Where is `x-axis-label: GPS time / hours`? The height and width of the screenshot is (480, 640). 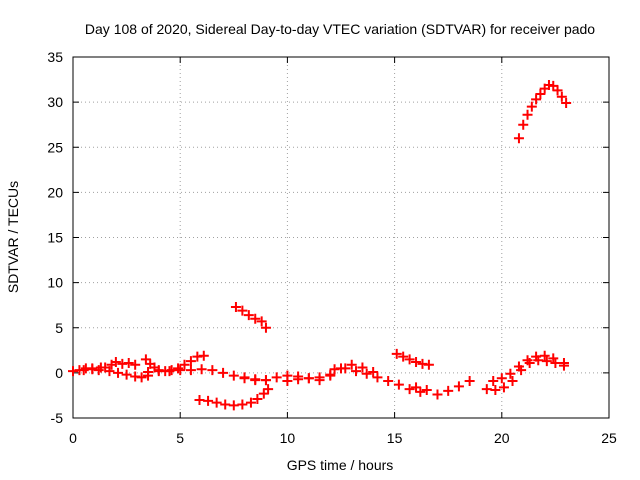
x-axis-label: GPS time / hours is located at coordinates (340, 465).